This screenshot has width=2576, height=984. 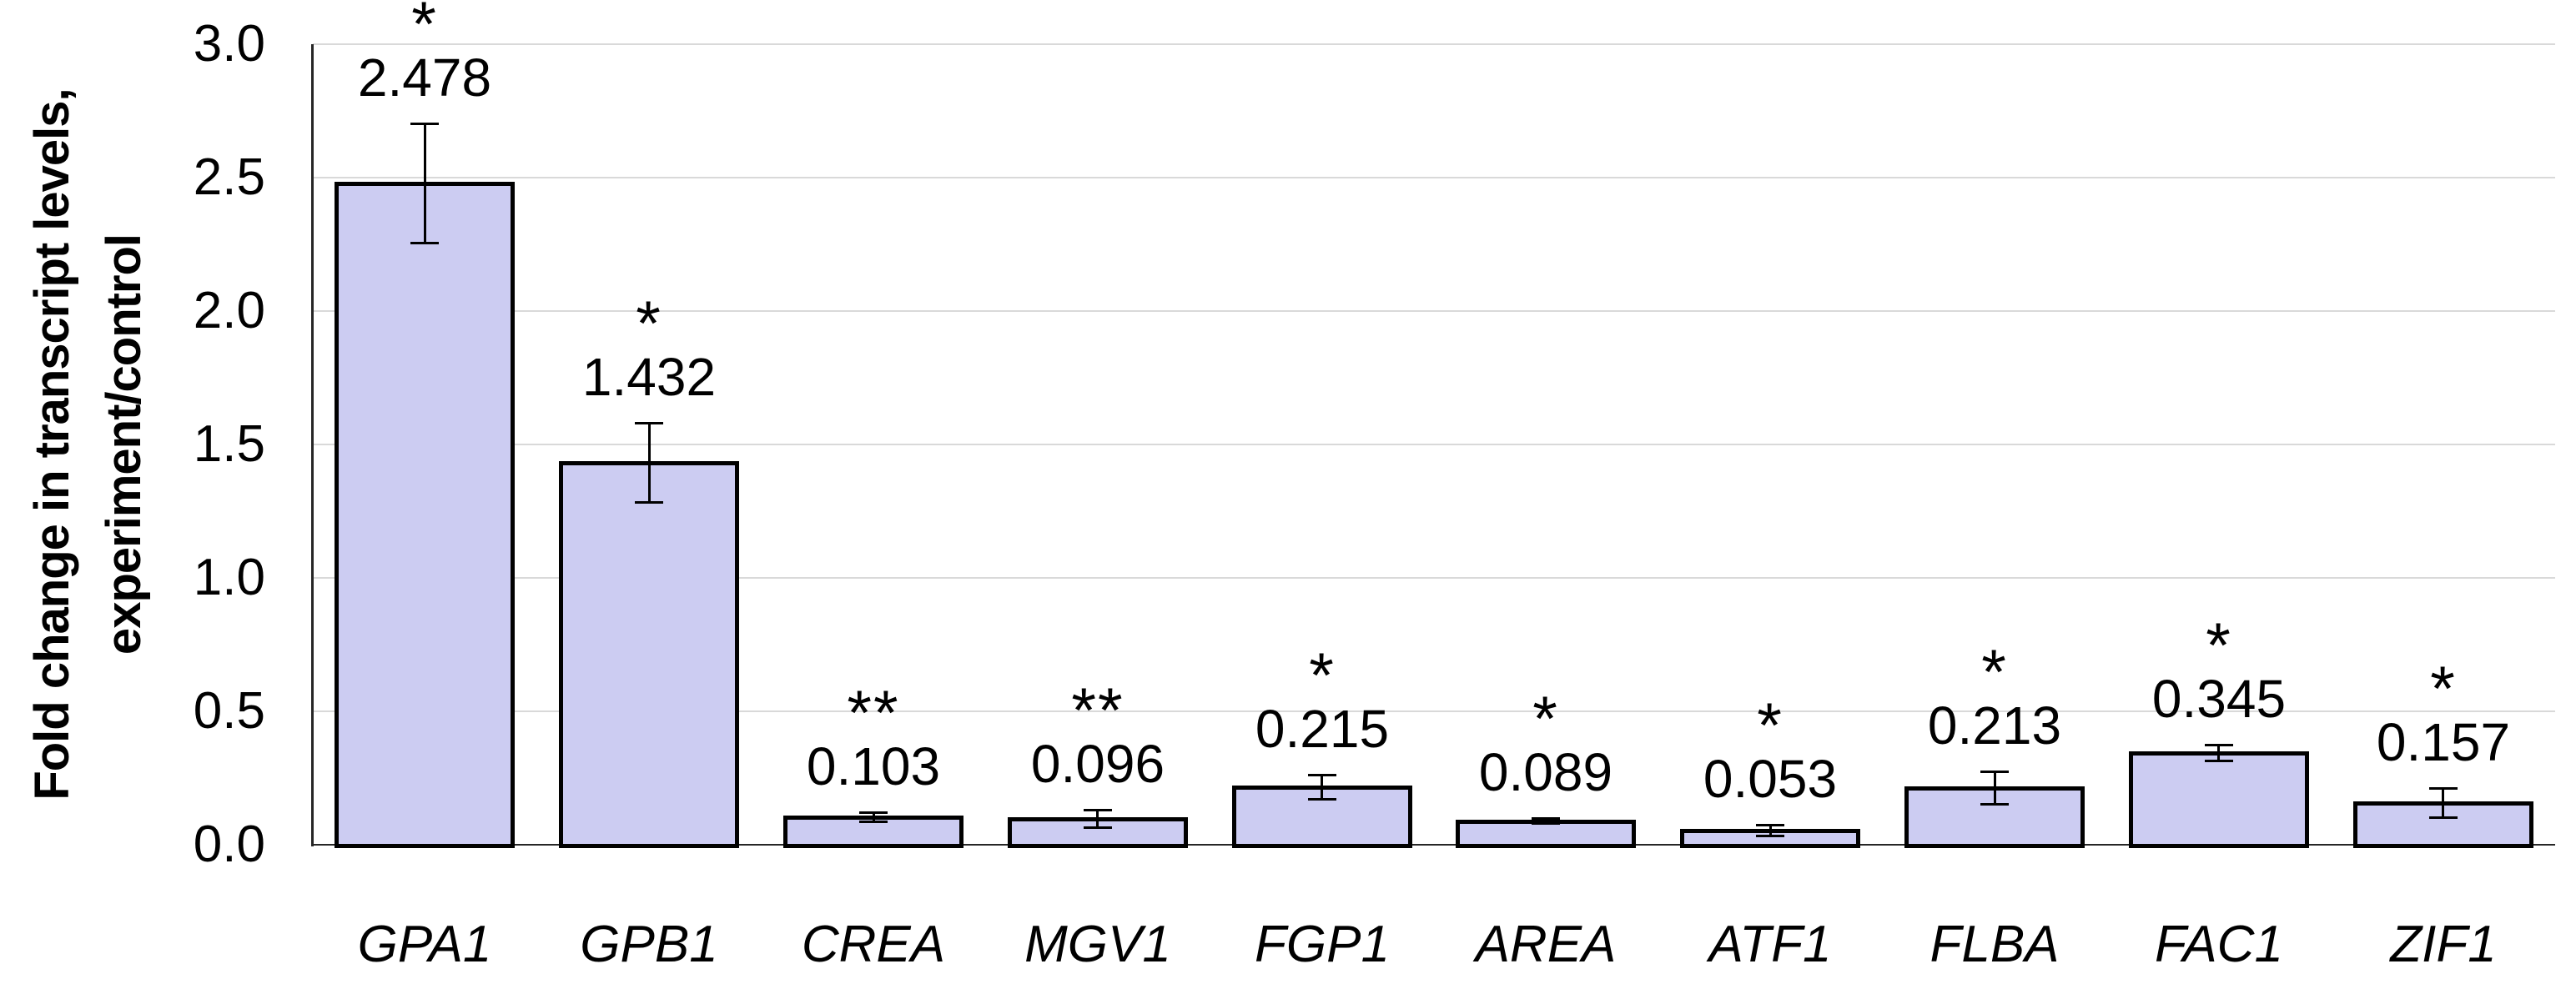 What do you see at coordinates (873, 944) in the screenshot?
I see `x-tick-label: CREA` at bounding box center [873, 944].